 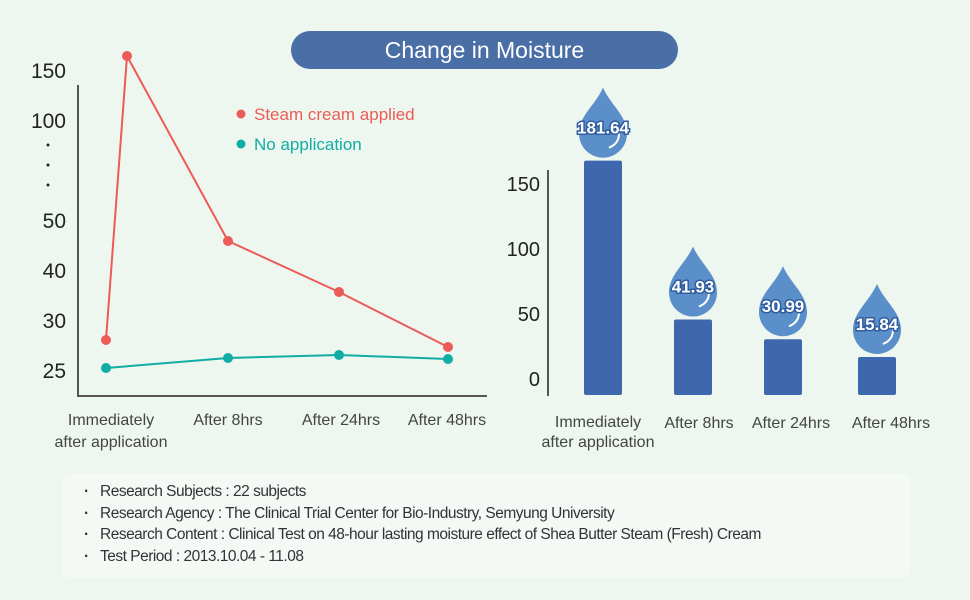 What do you see at coordinates (54, 321) in the screenshot?
I see `line-y-tick: 30` at bounding box center [54, 321].